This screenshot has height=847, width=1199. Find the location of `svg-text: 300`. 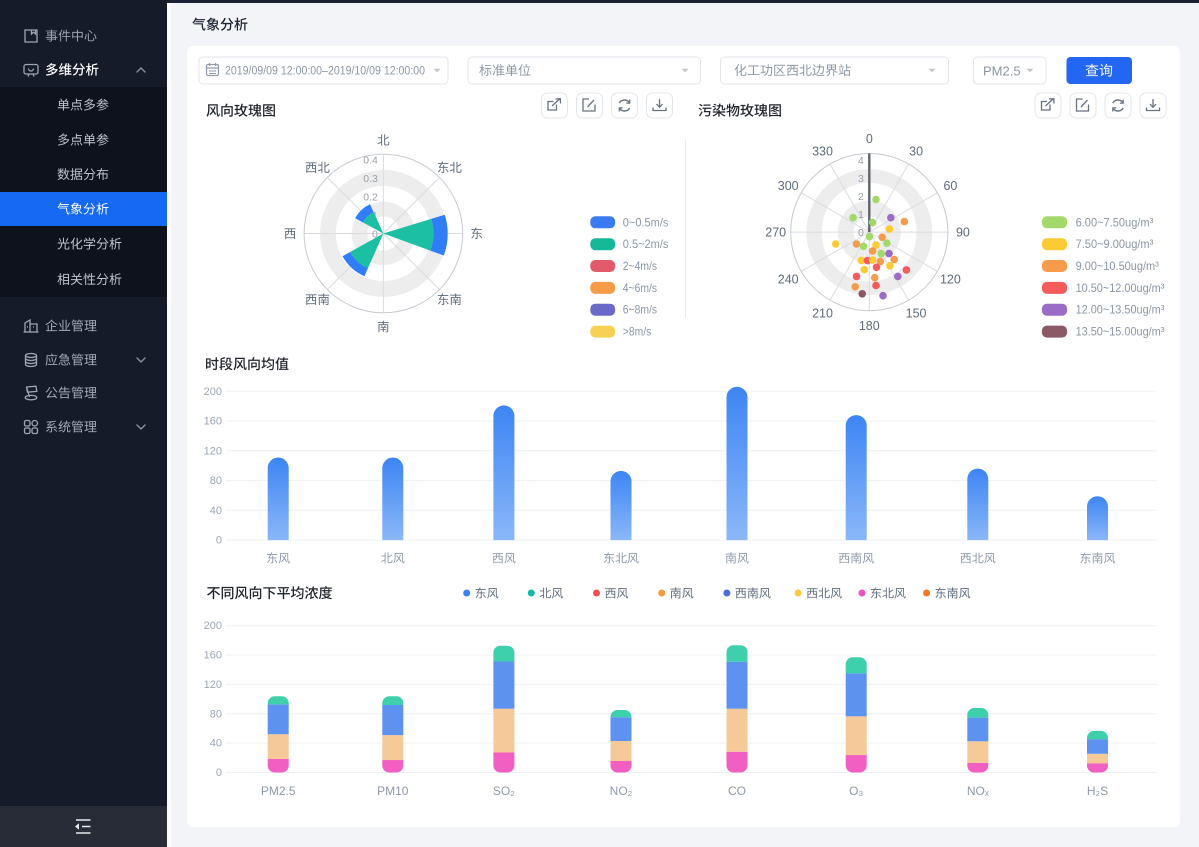

svg-text: 300 is located at coordinates (788, 186).